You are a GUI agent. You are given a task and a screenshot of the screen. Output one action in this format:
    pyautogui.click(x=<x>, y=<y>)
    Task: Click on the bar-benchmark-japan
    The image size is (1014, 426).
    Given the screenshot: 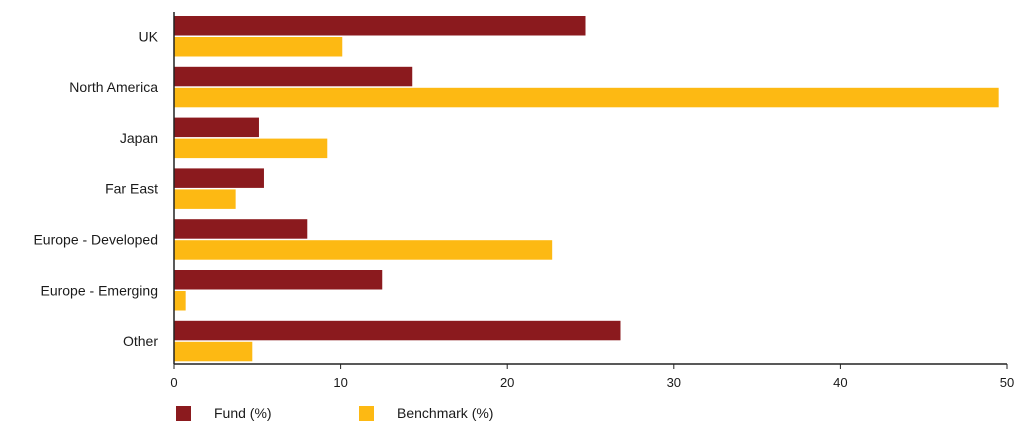 What is the action you would take?
    pyautogui.click(x=251, y=148)
    